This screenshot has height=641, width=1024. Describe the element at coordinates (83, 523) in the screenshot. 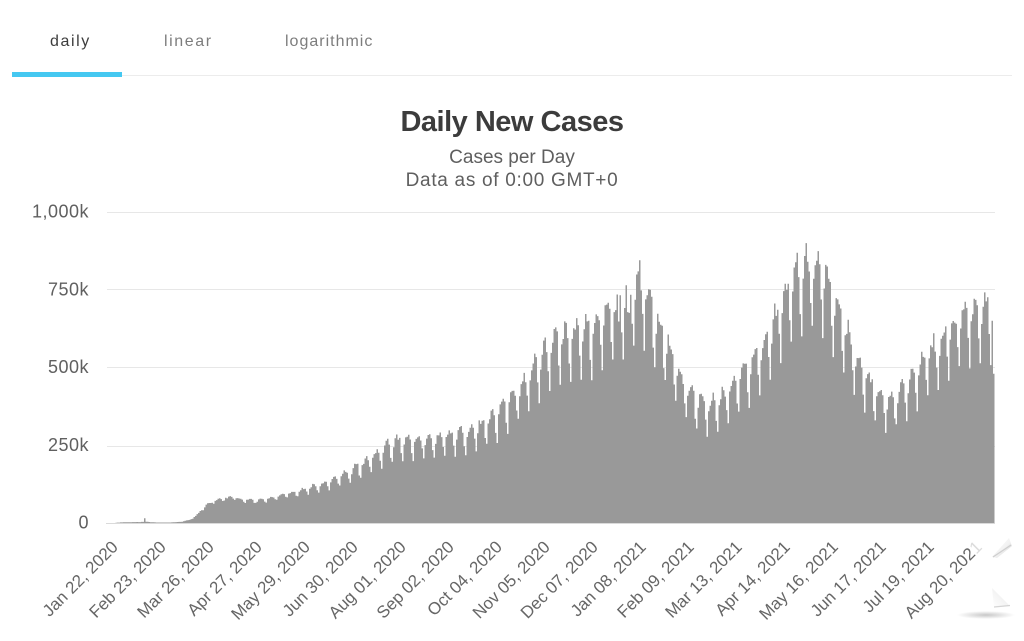

I see `svg-text: 0` at that location.